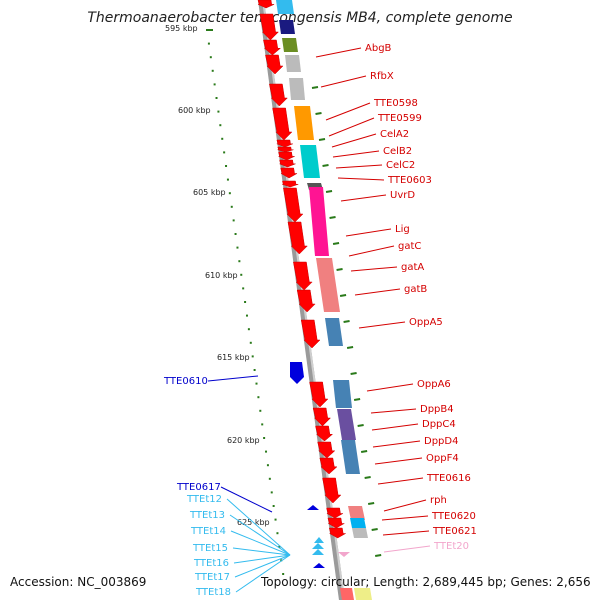 The image size is (600, 600). What do you see at coordinates (434, 384) in the screenshot?
I see `gene-label: OppA6` at bounding box center [434, 384].